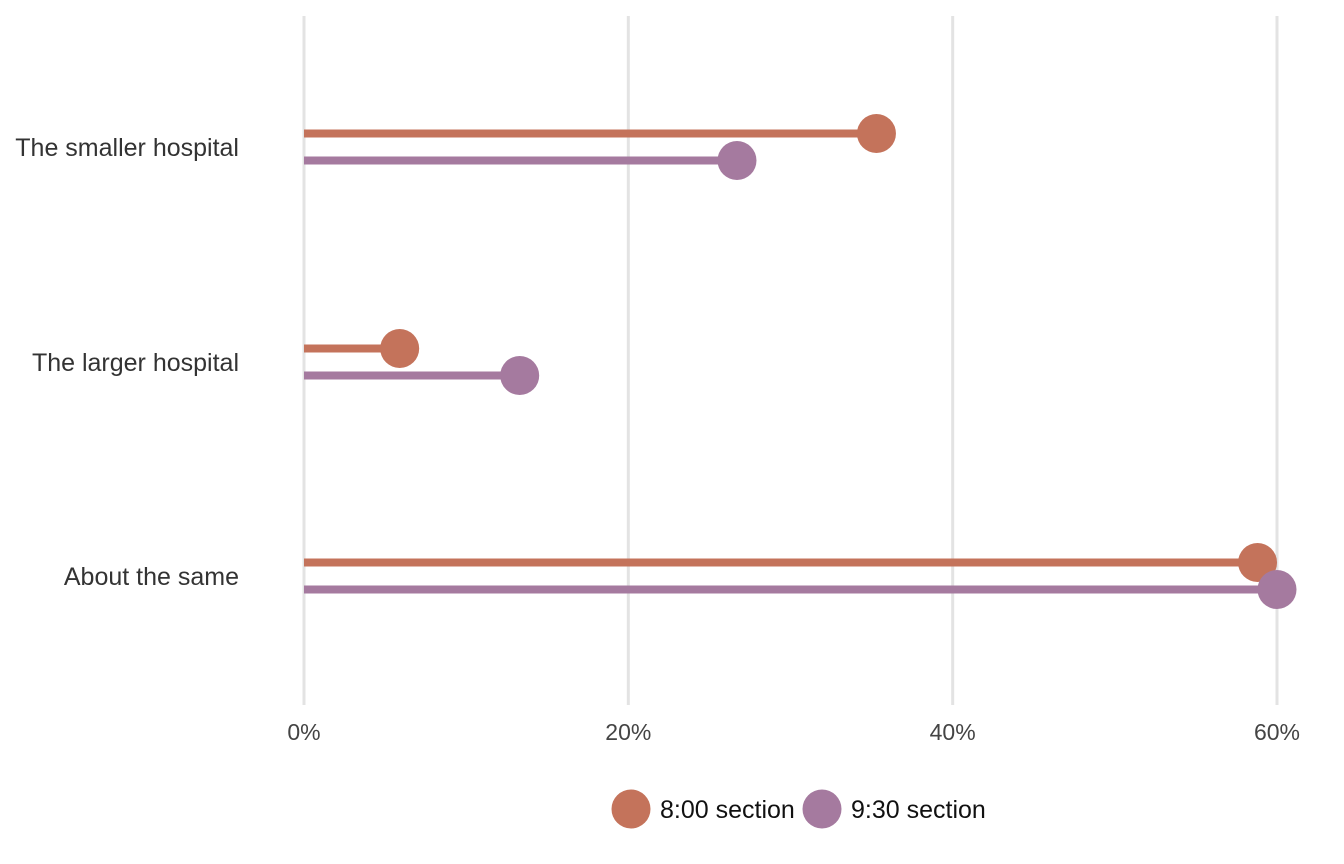 The image size is (1344, 864). What do you see at coordinates (953, 732) in the screenshot?
I see `x-tick-label-40: 40%` at bounding box center [953, 732].